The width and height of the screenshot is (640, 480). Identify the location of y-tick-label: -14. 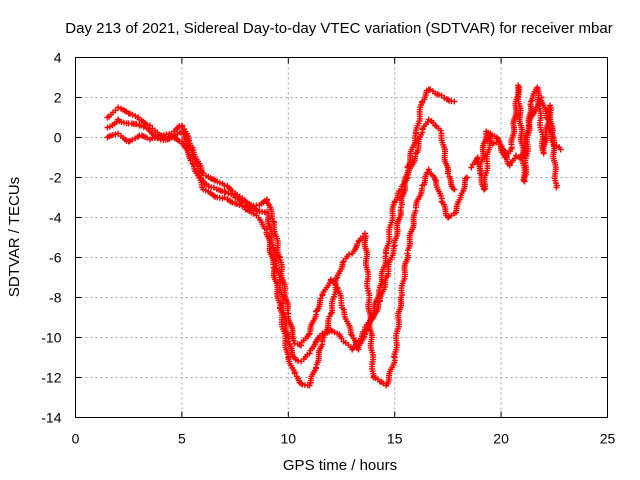
(51, 418).